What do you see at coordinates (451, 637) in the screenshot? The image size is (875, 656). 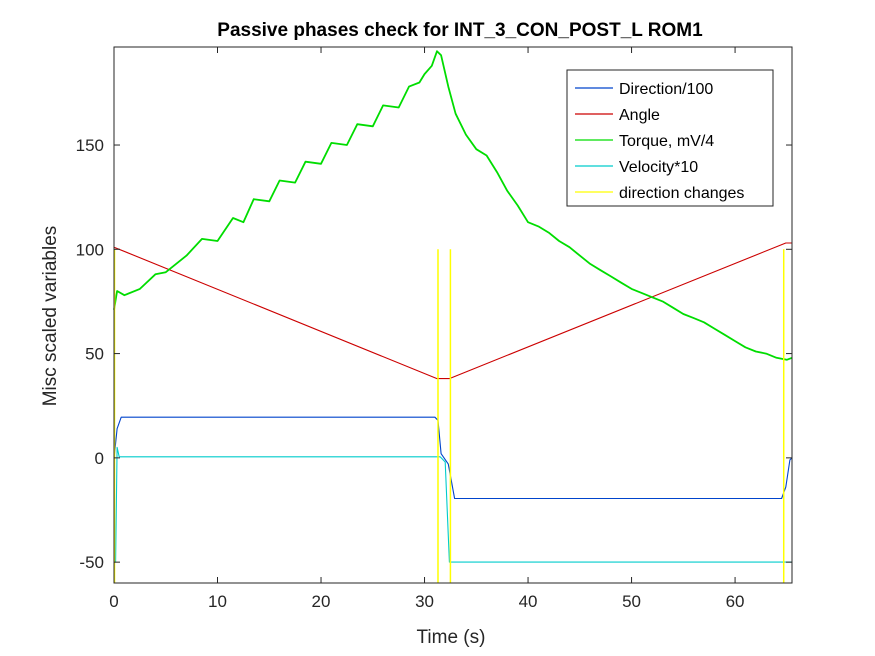 I see `x-axis-label: Time (s)` at bounding box center [451, 637].